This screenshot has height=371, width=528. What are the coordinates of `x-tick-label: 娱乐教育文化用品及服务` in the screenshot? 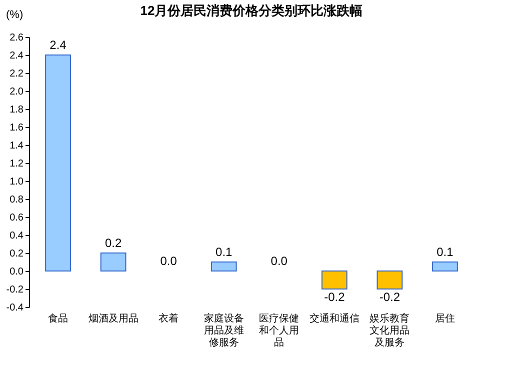 It's located at (390, 330).